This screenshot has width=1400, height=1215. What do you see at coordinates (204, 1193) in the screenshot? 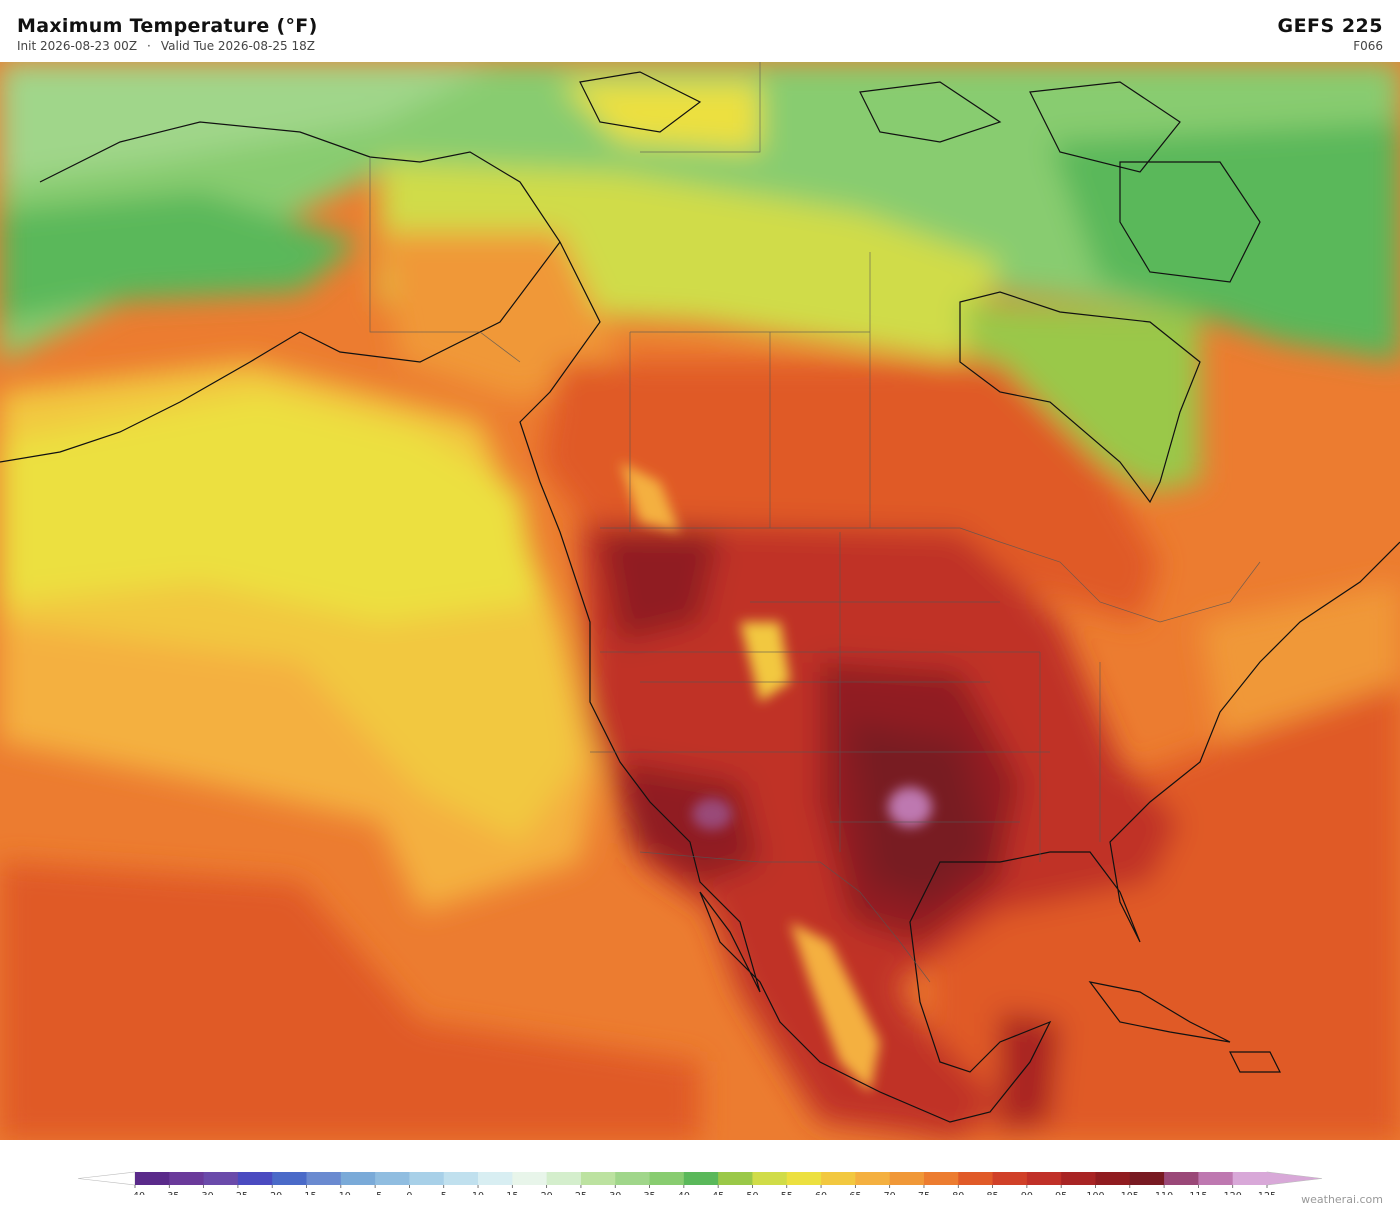
I see `colorbar-tick-label: −30` at bounding box center [204, 1193].